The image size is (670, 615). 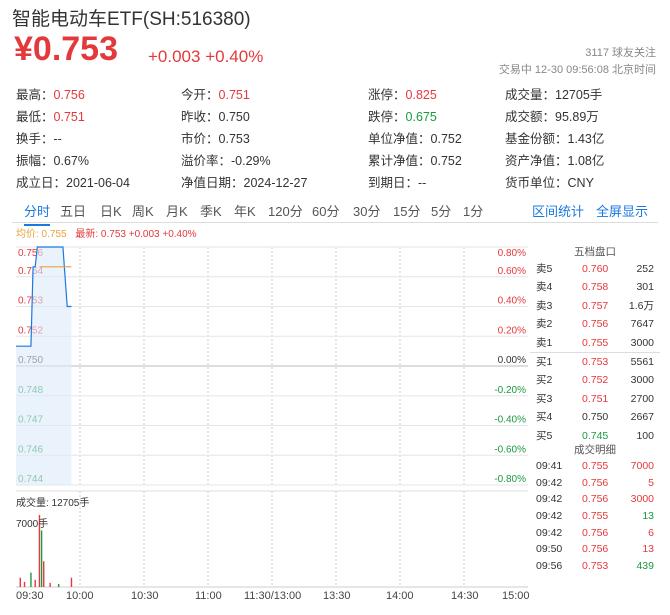 What do you see at coordinates (145, 596) in the screenshot?
I see `x-tick-label: 10:30` at bounding box center [145, 596].